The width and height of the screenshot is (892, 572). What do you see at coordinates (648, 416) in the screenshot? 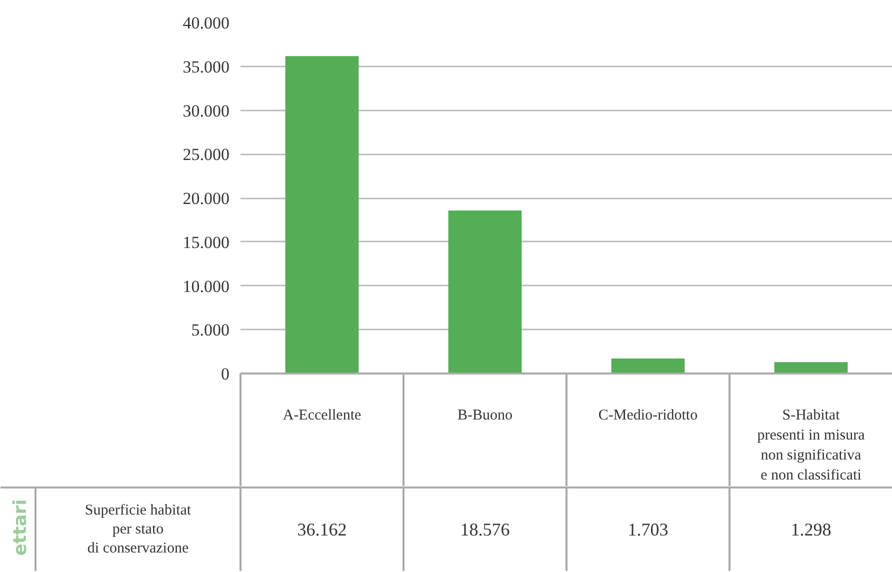
I see `x-tick-label: C-Medio-ridotto` at bounding box center [648, 416].